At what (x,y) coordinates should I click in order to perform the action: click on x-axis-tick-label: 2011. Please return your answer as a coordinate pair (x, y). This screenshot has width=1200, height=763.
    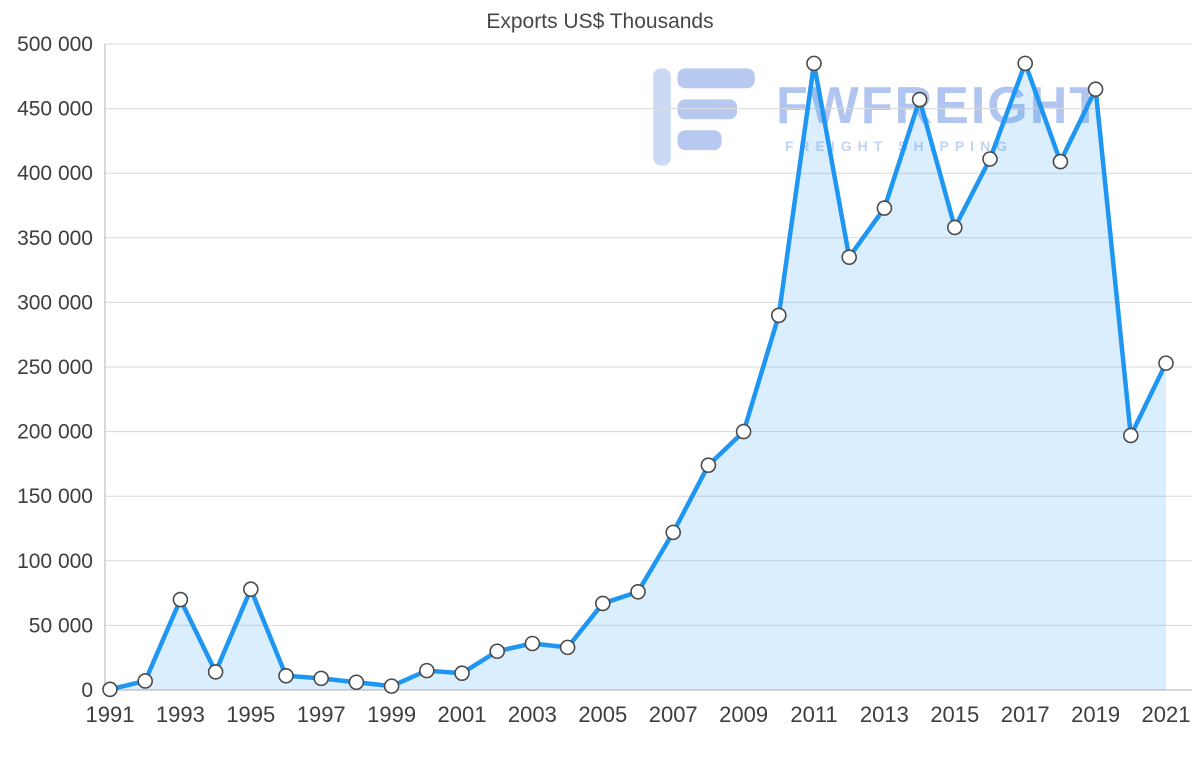
    Looking at the image, I should click on (813, 714).